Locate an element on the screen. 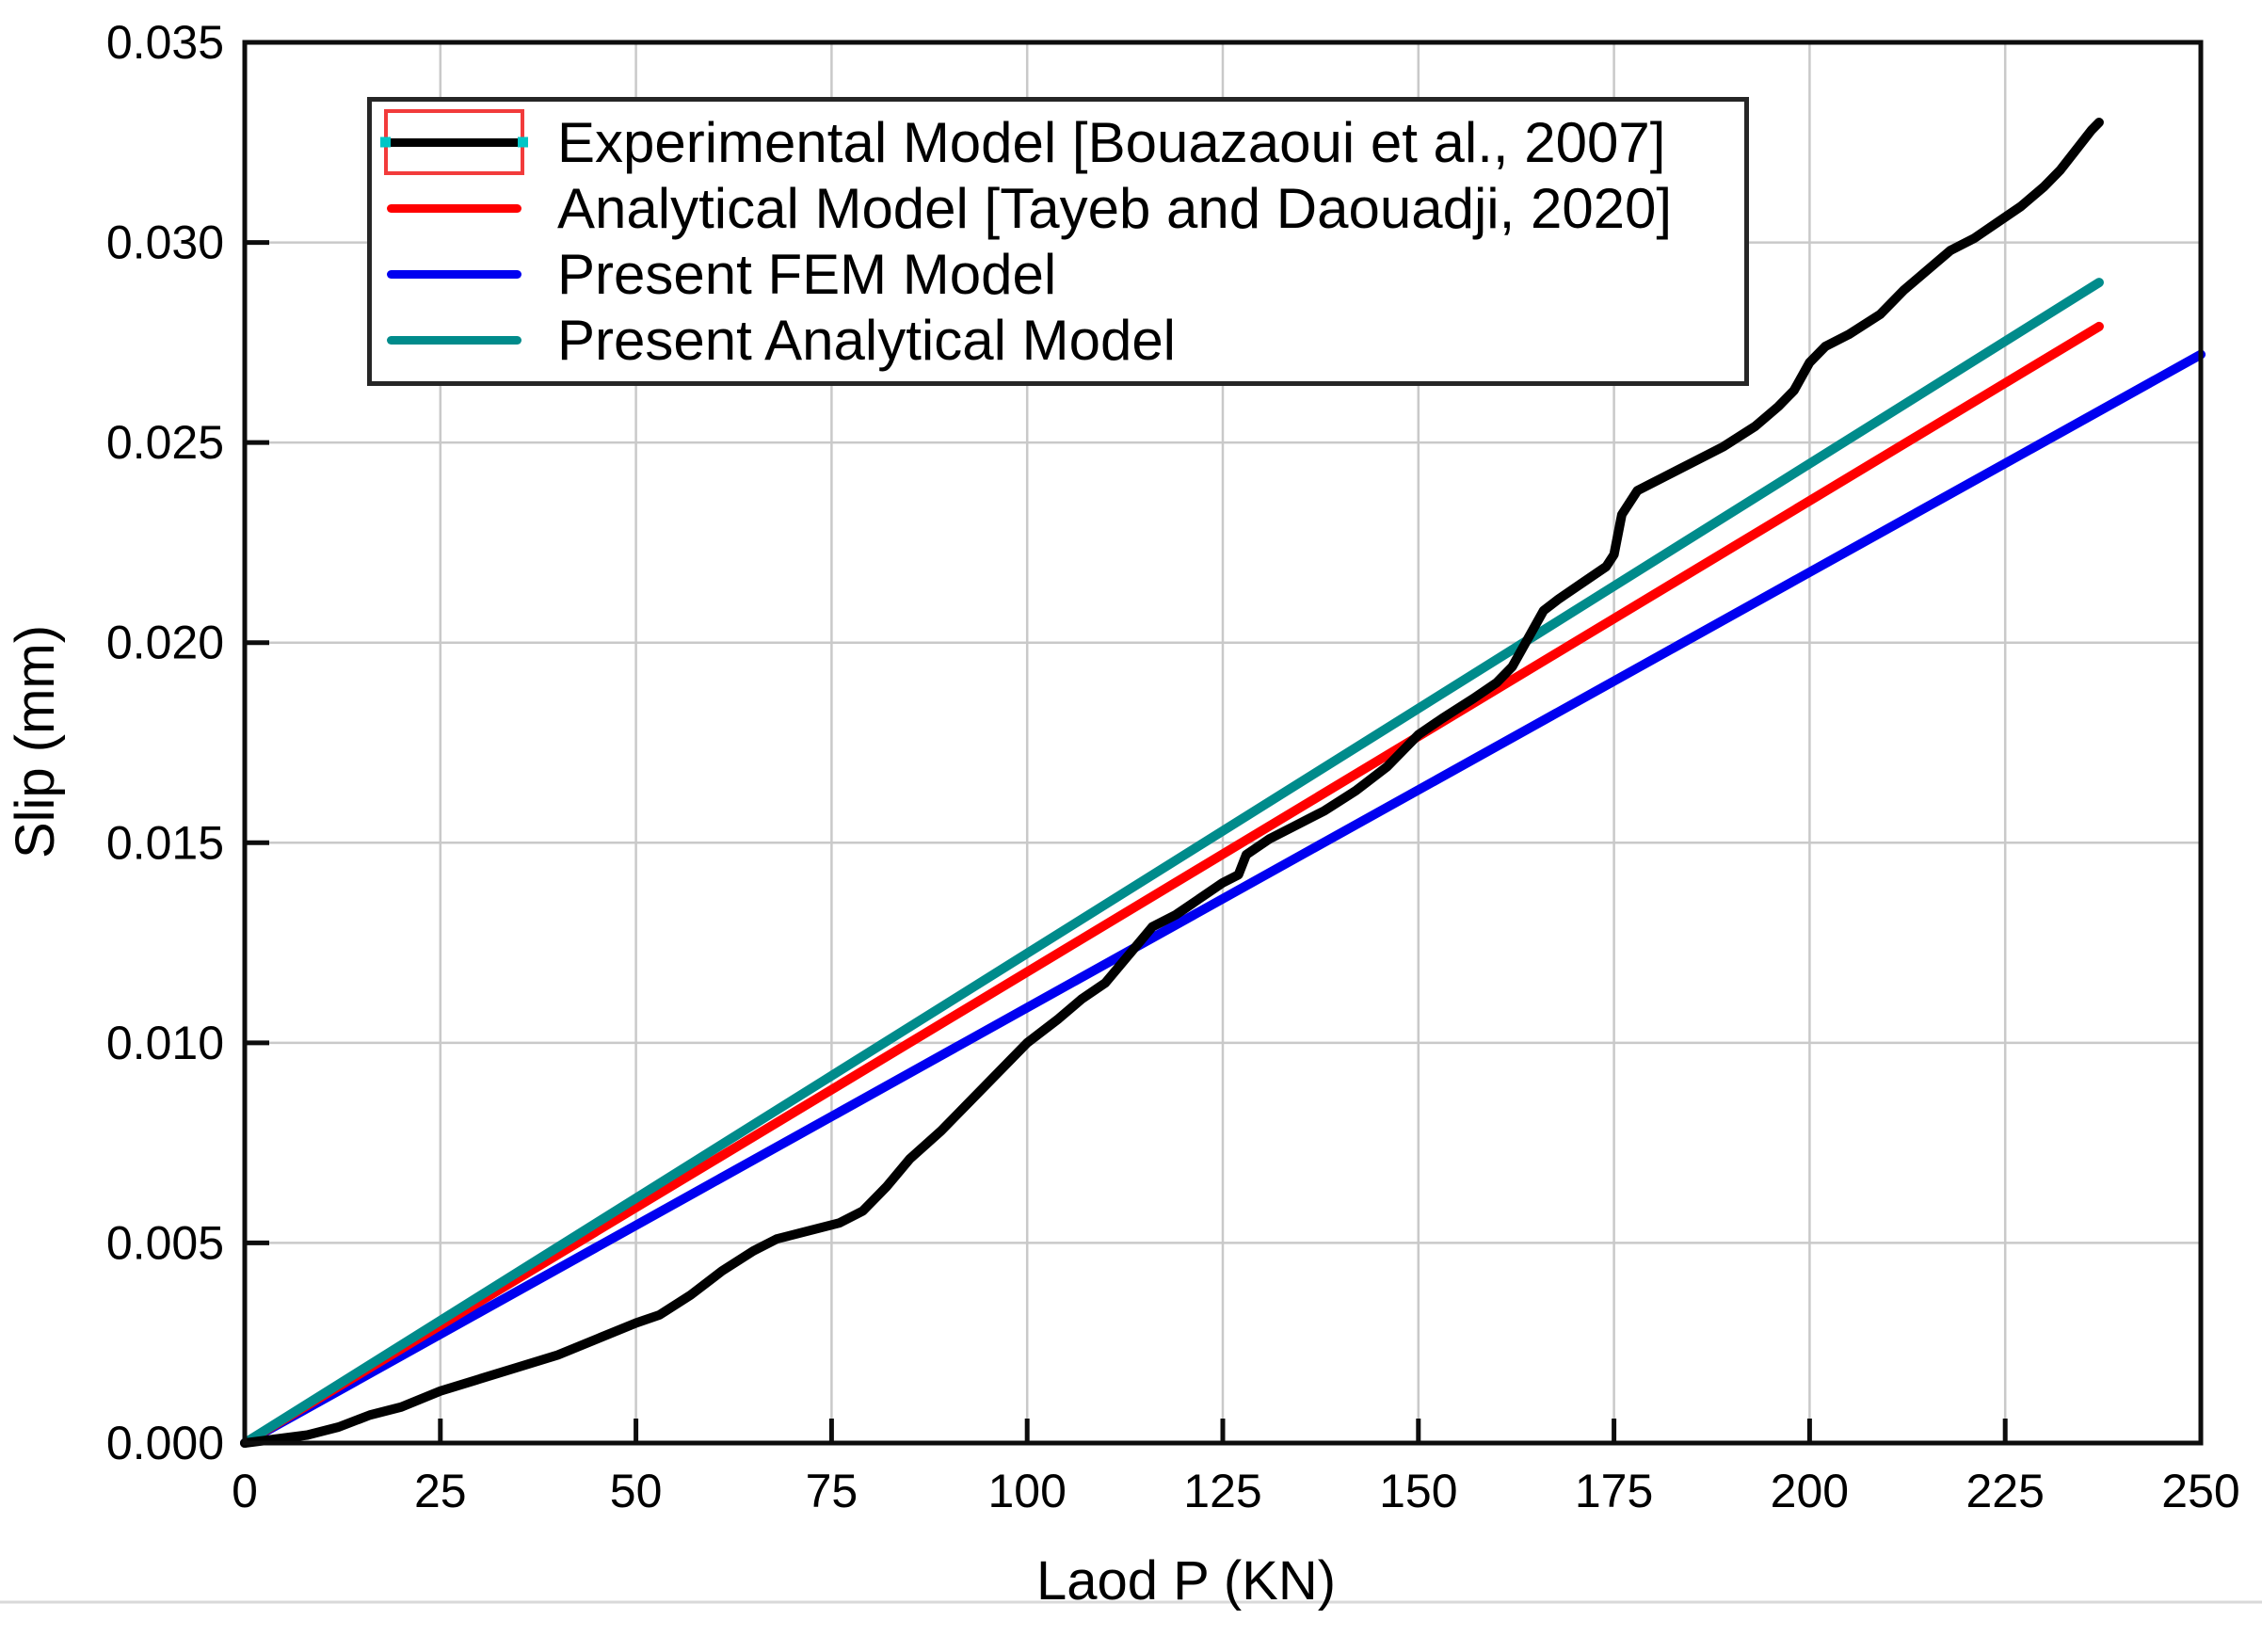  legend-selection-handle-left is located at coordinates (385, 142).